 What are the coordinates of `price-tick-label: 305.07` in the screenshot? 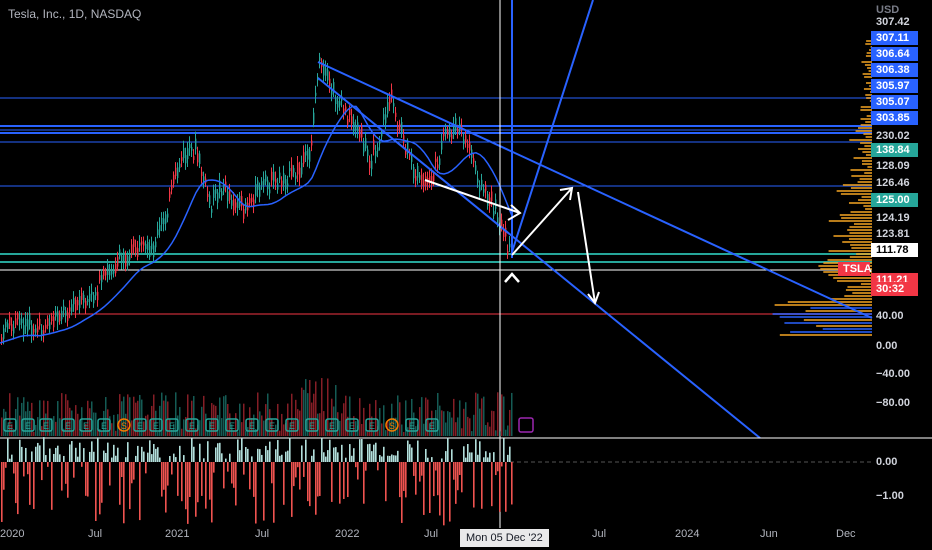 It's located at (894, 102).